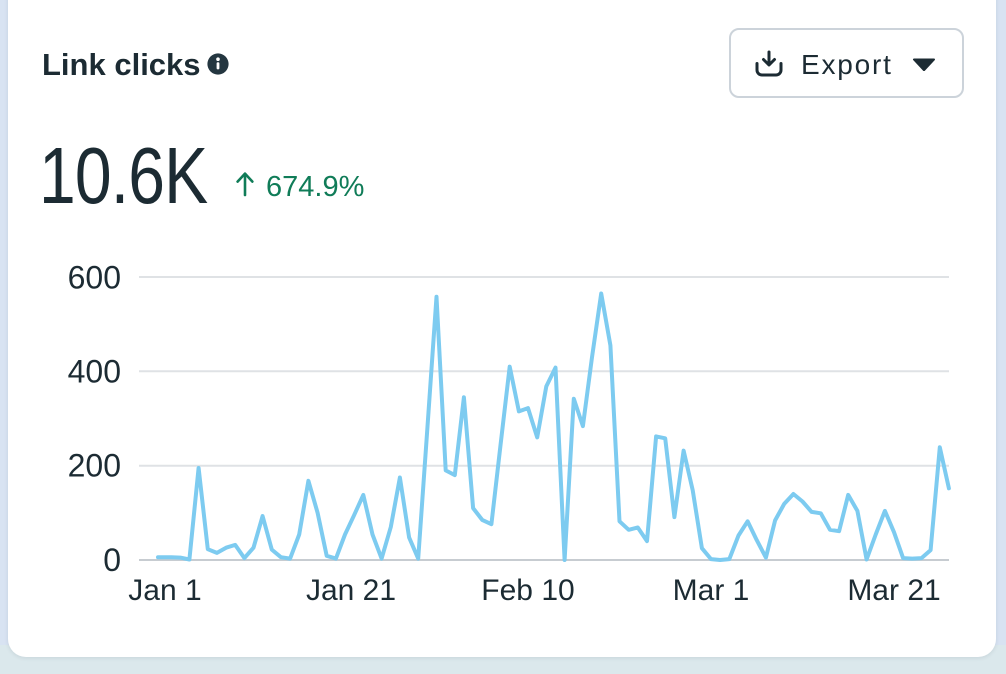 Image resolution: width=1006 pixels, height=674 pixels. What do you see at coordinates (94, 277) in the screenshot?
I see `svg-text: 600` at bounding box center [94, 277].